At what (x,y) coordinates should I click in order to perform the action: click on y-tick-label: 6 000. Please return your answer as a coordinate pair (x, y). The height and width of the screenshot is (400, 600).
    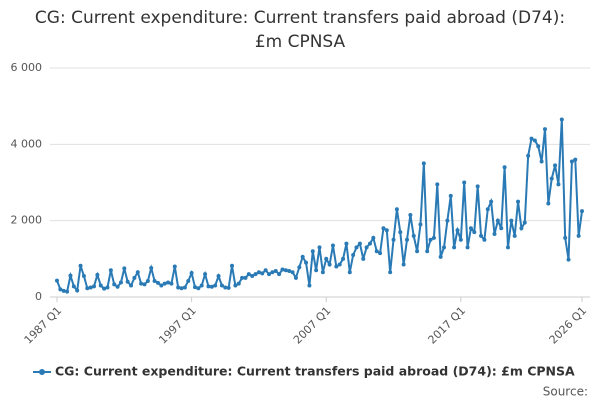
    Looking at the image, I should click on (27, 67).